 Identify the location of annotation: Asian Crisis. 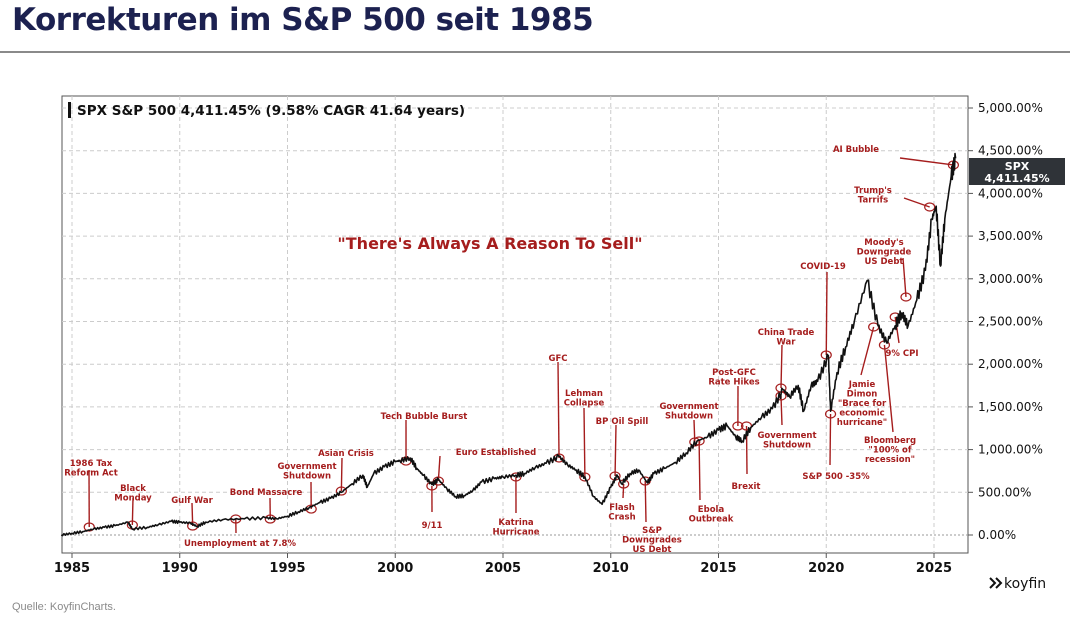
(346, 472).